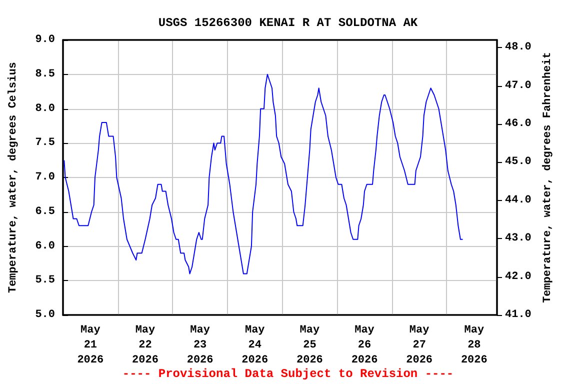 Image resolution: width=576 pixels, height=384 pixels. What do you see at coordinates (45, 315) in the screenshot?
I see `y-tick-label: 5.0` at bounding box center [45, 315].